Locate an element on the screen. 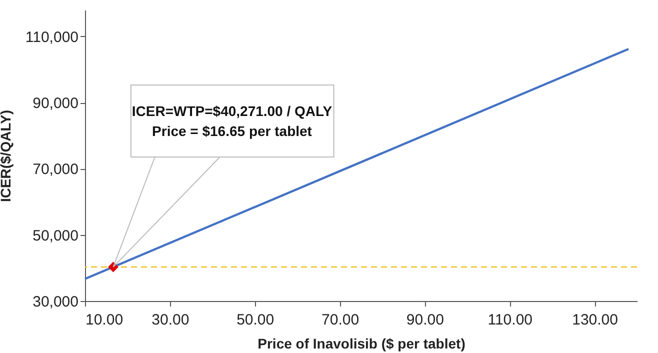 This screenshot has width=658, height=353. y-tick-label: 50,000 is located at coordinates (55, 235).